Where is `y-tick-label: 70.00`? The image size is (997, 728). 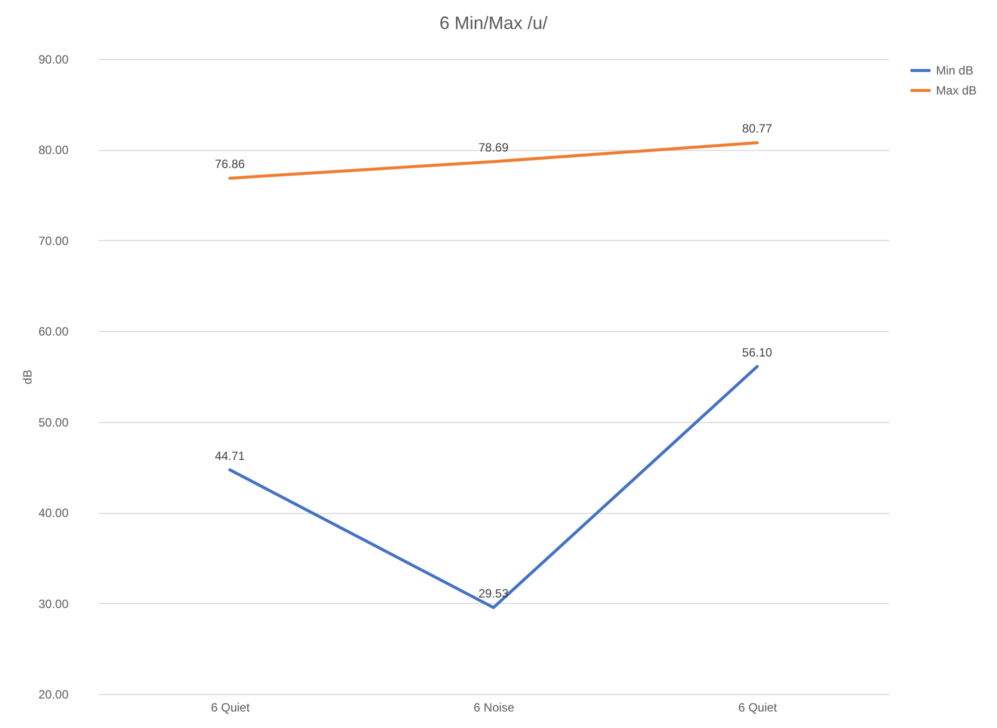 y-tick-label: 70.00 is located at coordinates (53, 241).